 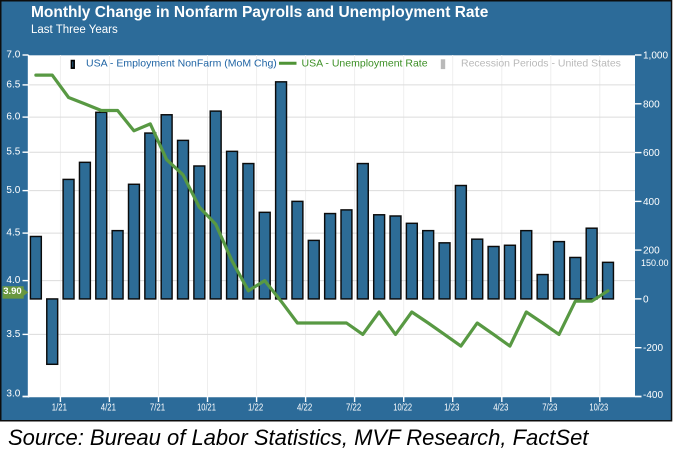 I want to click on svg-text: 4/21, so click(x=109, y=408).